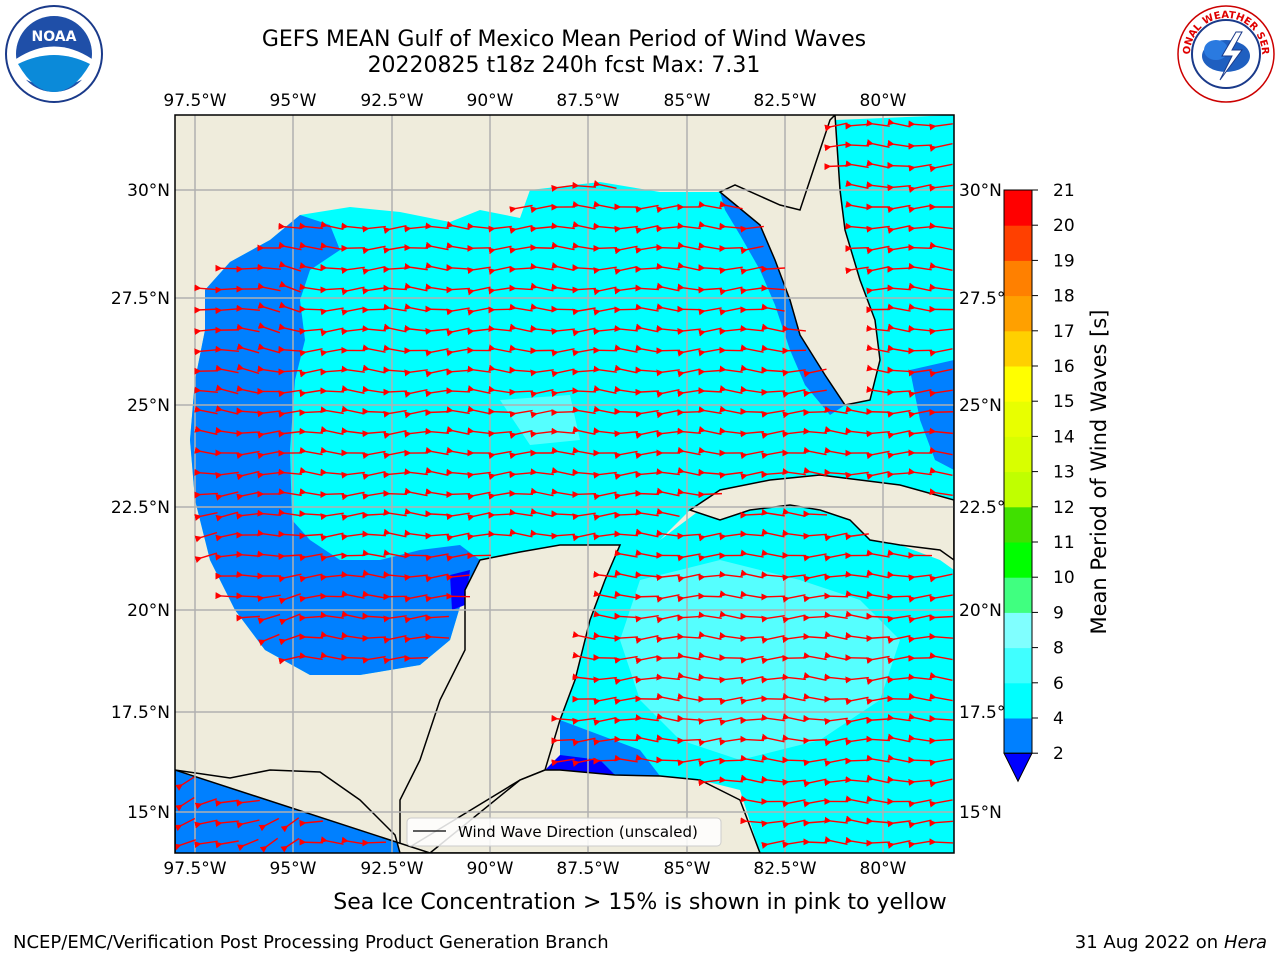 The width and height of the screenshot is (1280, 960). What do you see at coordinates (1099, 472) in the screenshot?
I see `colorbar-label: Mean Period of Wind Waves [s]` at bounding box center [1099, 472].